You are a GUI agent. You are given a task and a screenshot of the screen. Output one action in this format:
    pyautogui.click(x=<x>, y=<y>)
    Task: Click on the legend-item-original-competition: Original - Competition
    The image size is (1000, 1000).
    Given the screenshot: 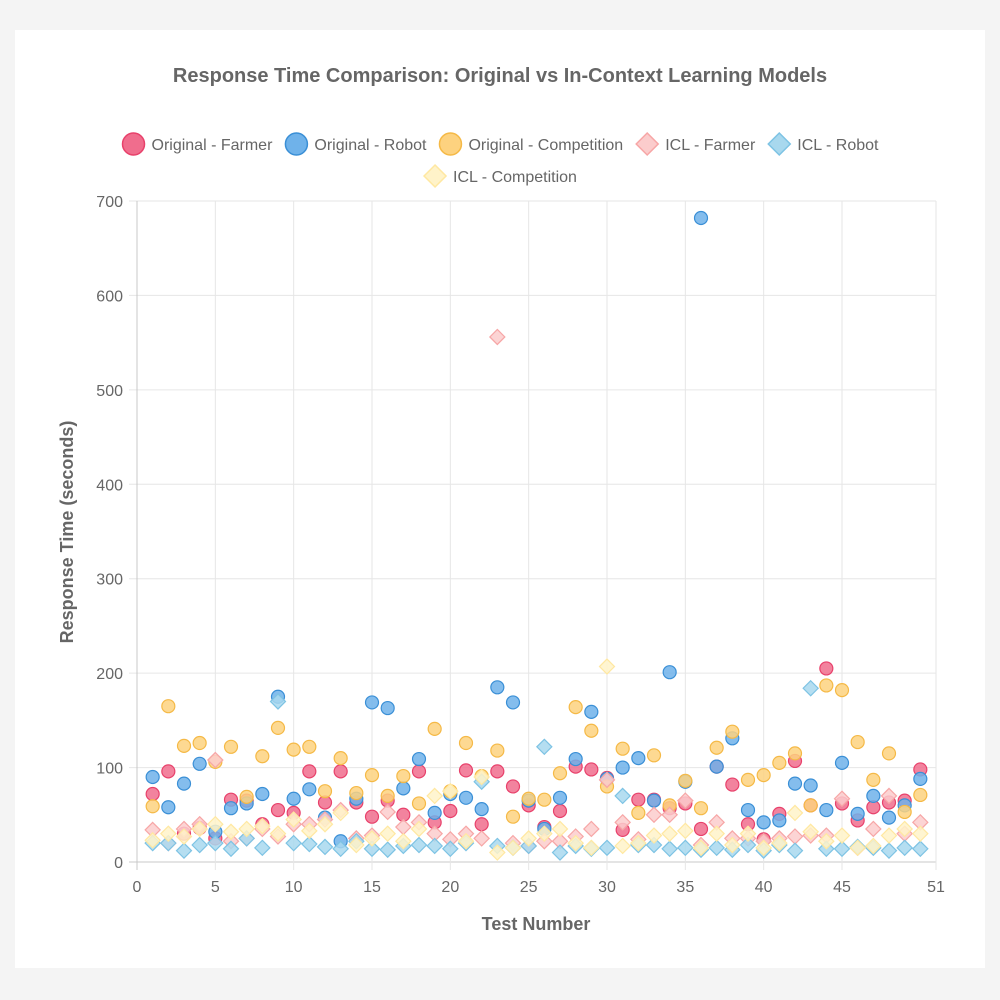 What is the action you would take?
    pyautogui.click(x=530, y=144)
    